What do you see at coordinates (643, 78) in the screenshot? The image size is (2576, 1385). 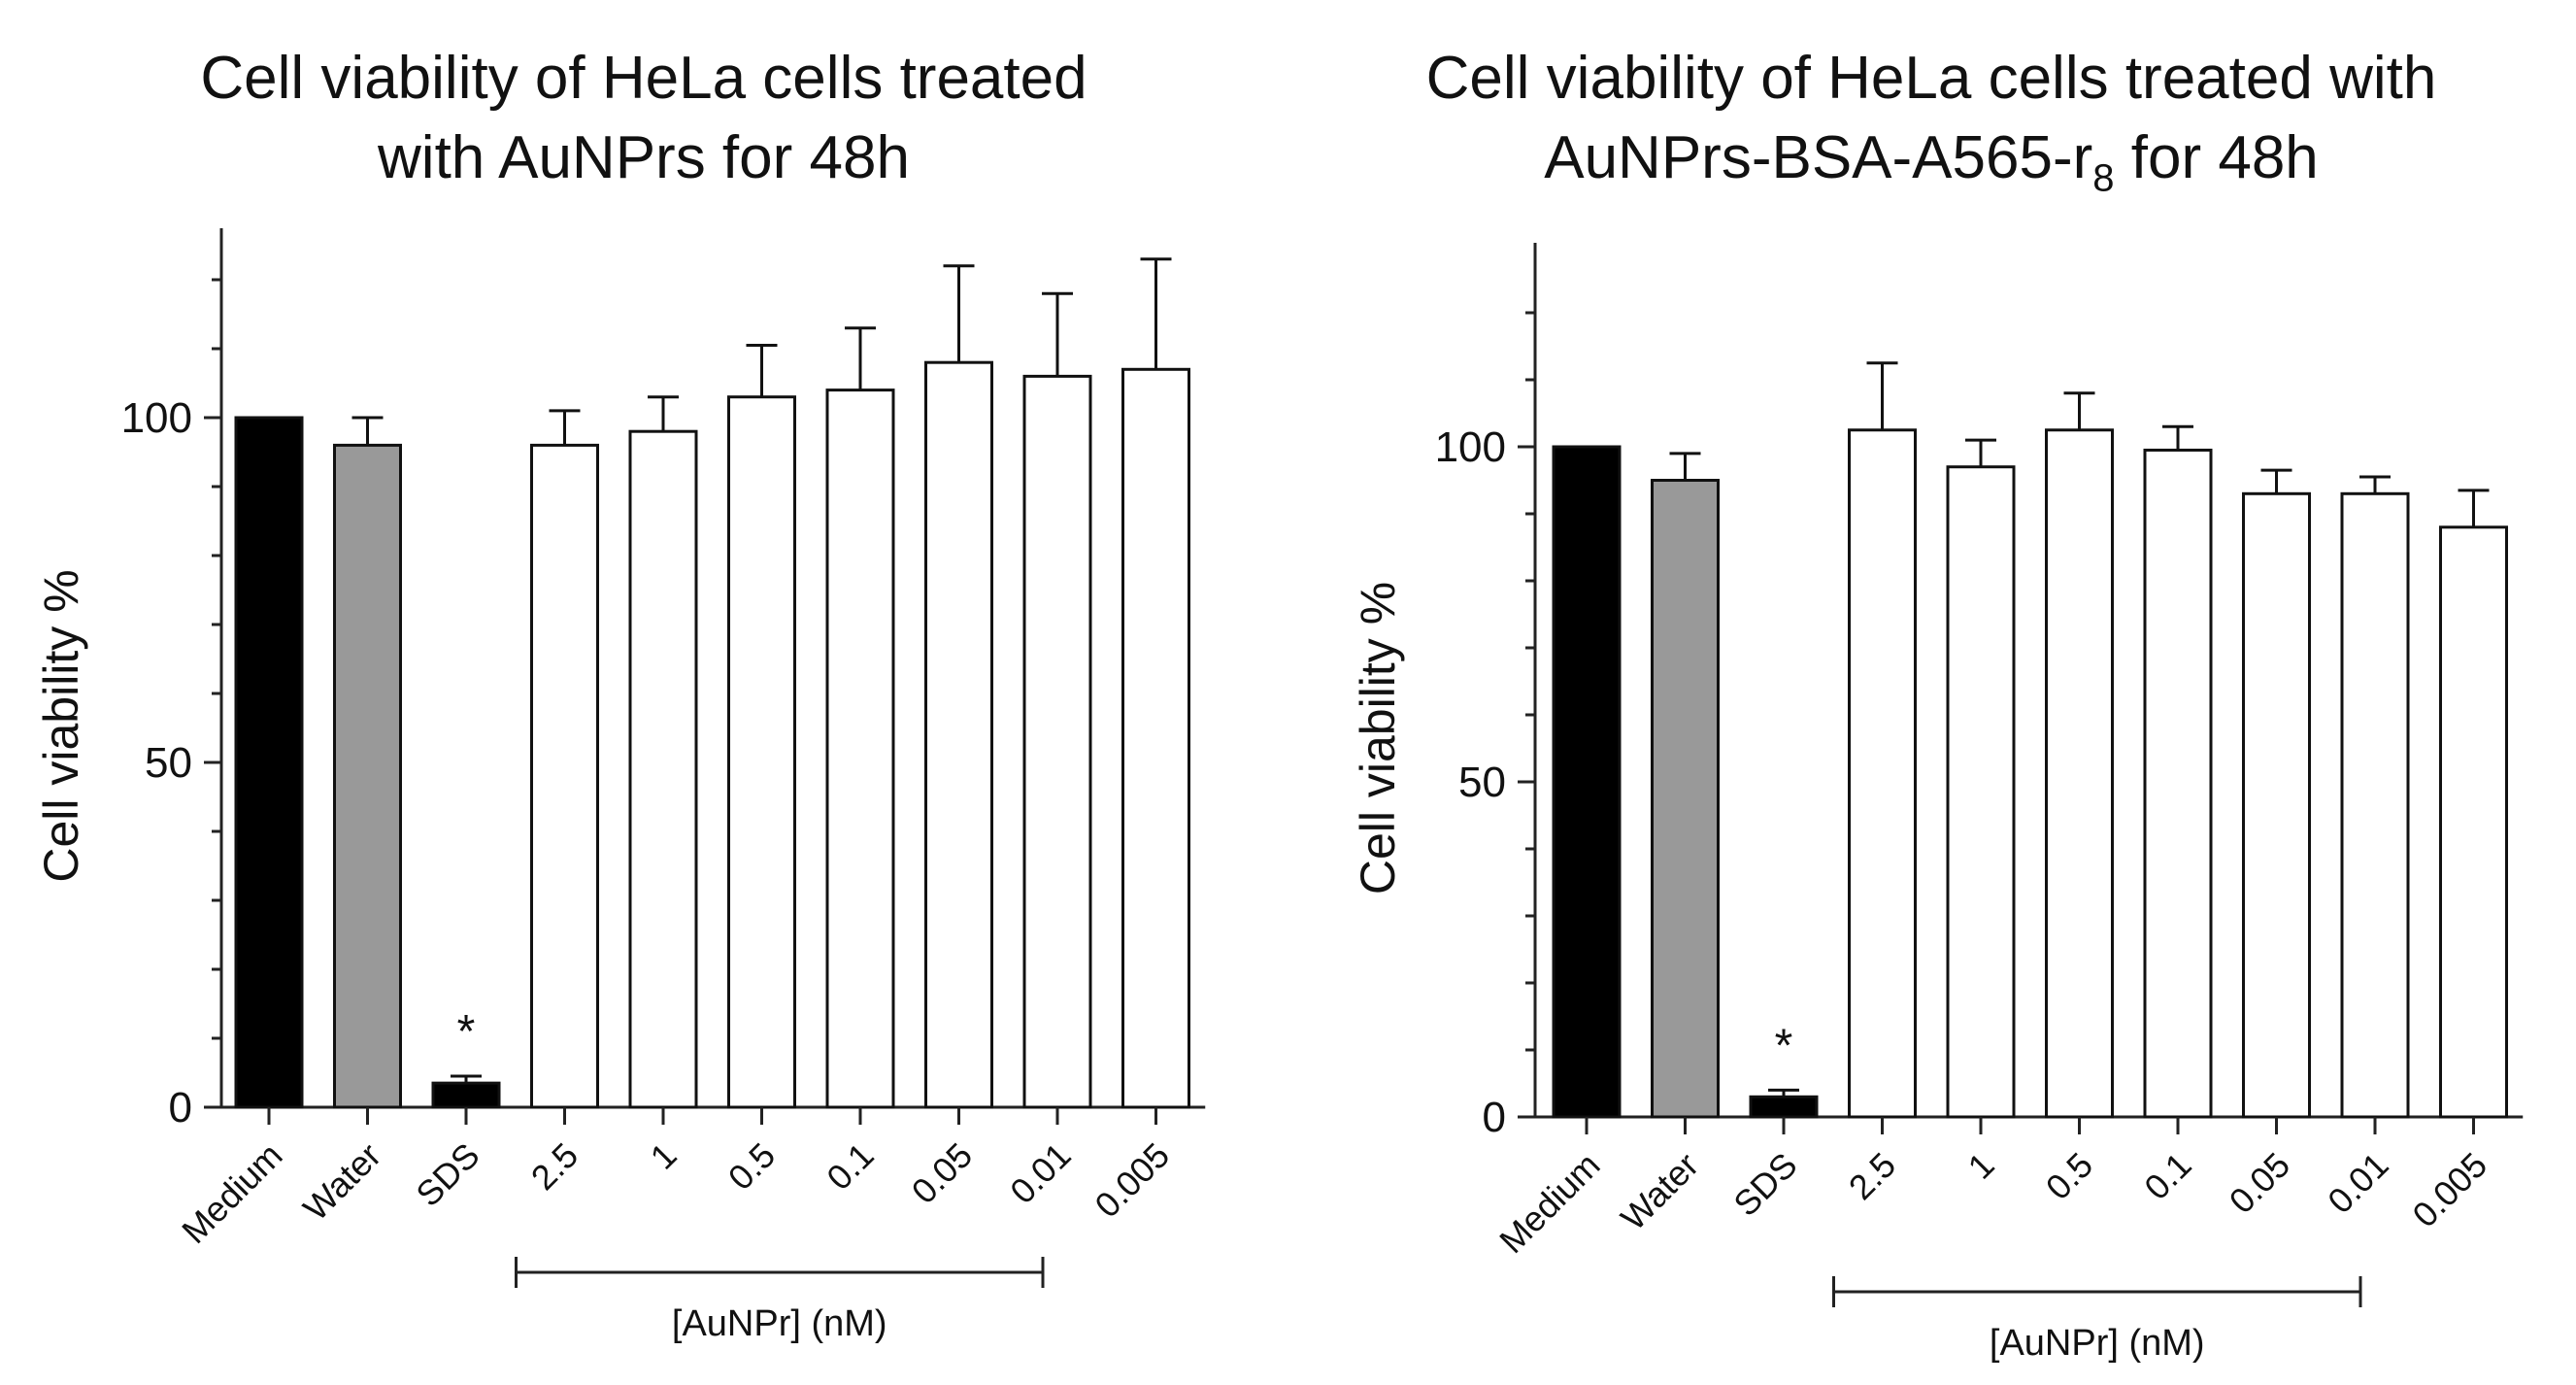 I see `chart-title-line-1: Cell viability of HeLa cells treated` at bounding box center [643, 78].